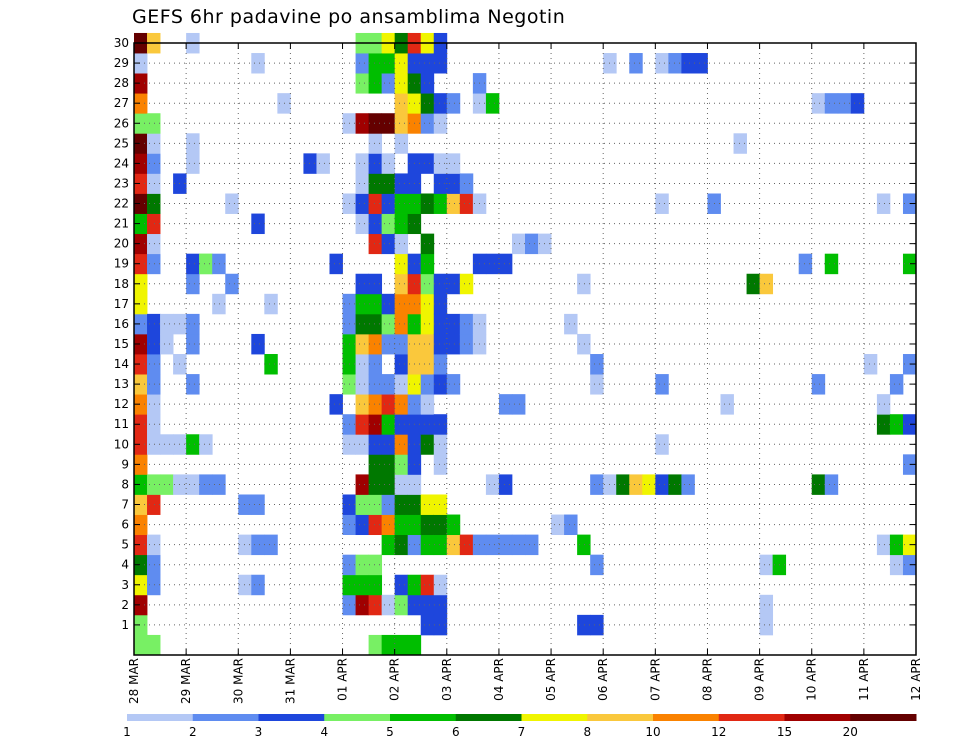 This screenshot has height=742, width=960. What do you see at coordinates (343, 679) in the screenshot?
I see `x-tick-label: 01 APR` at bounding box center [343, 679].